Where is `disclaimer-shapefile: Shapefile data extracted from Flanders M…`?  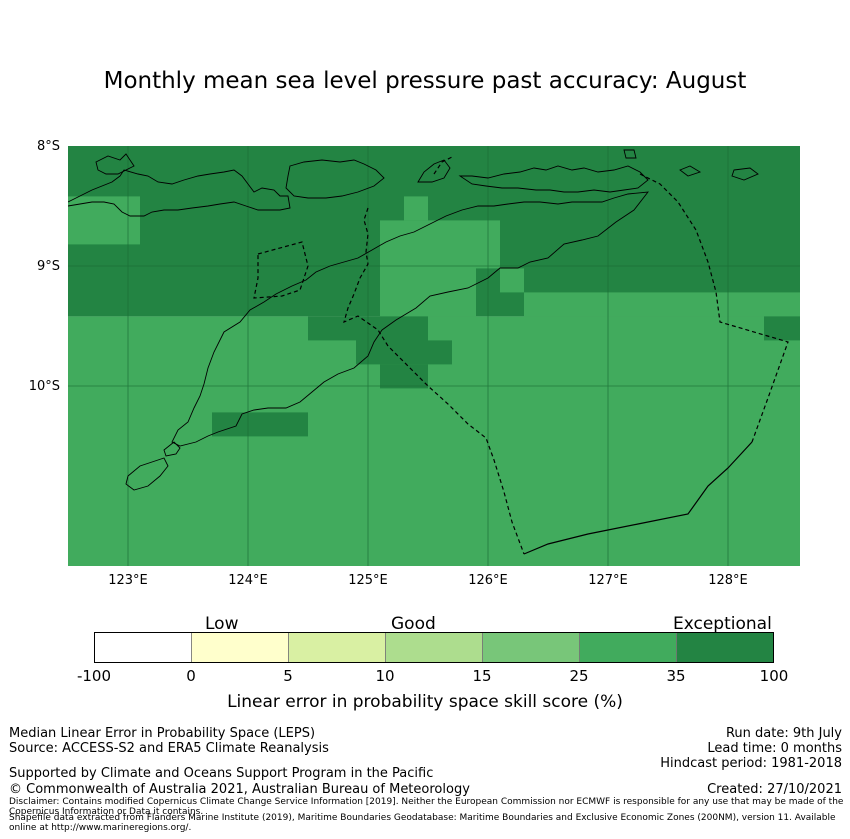 disclaimer-shapefile: Shapefile data extracted from Flanders M… is located at coordinates (422, 823).